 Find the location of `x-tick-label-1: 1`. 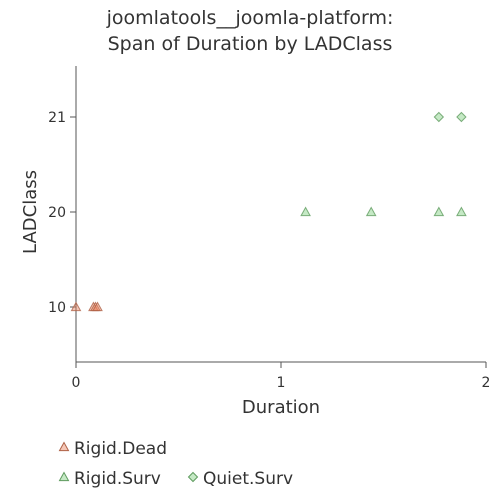

x-tick-label-1: 1 is located at coordinates (281, 383).